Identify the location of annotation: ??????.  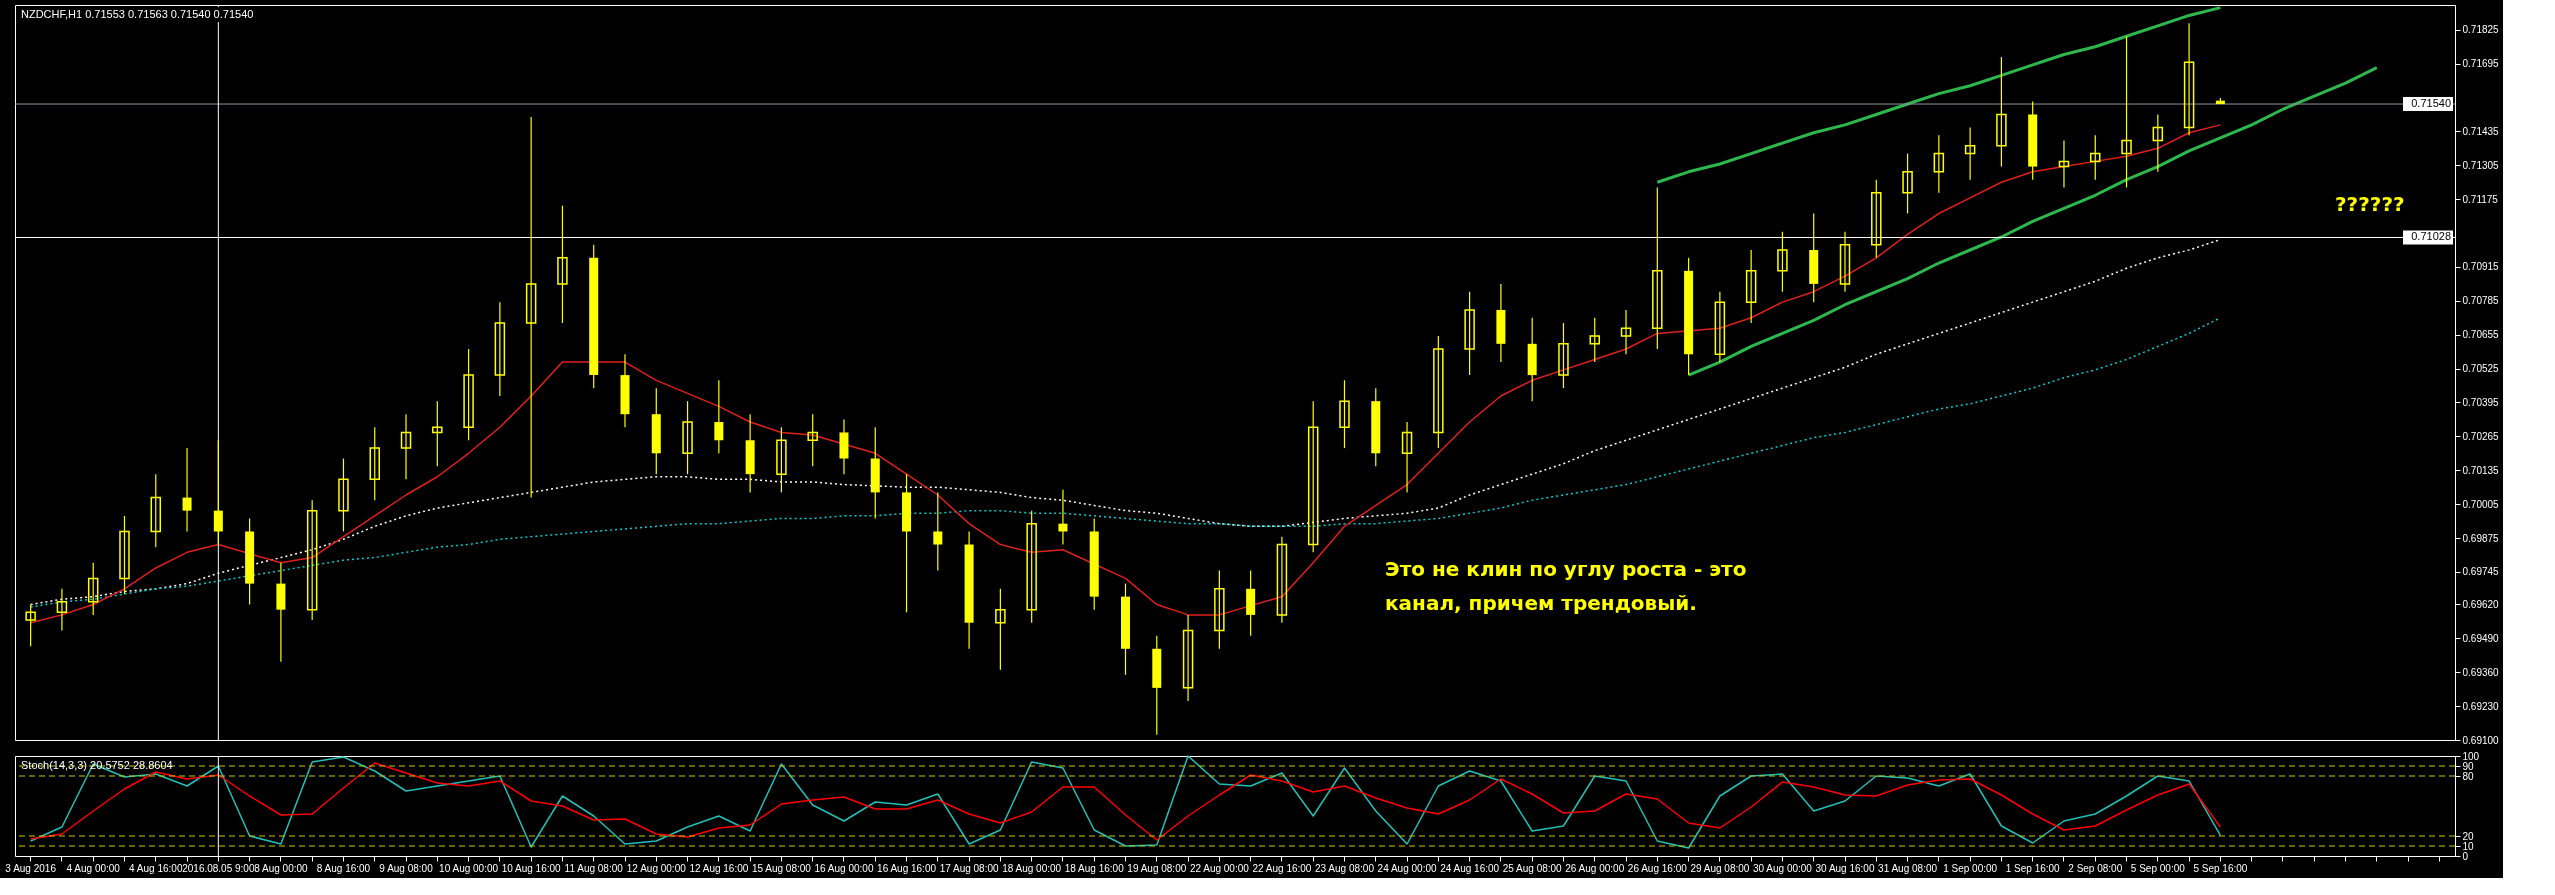
(2370, 204).